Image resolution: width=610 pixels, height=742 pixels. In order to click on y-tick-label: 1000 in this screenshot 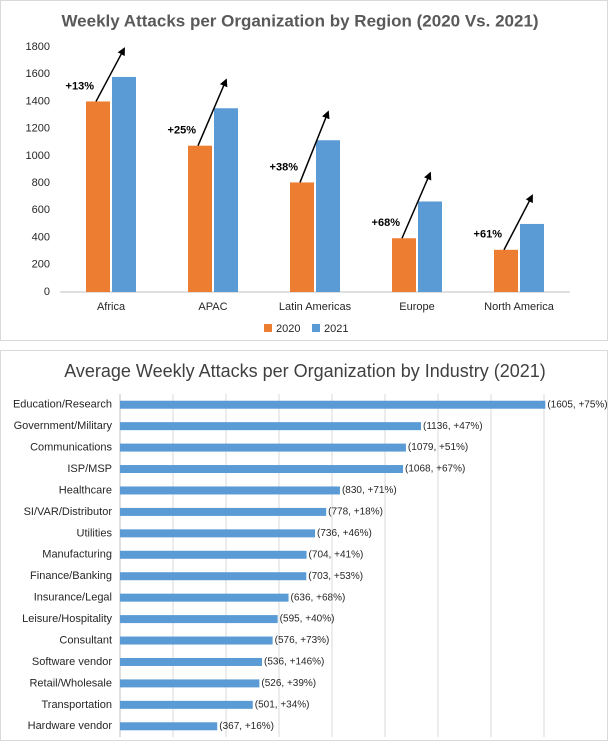, I will do `click(38, 156)`.